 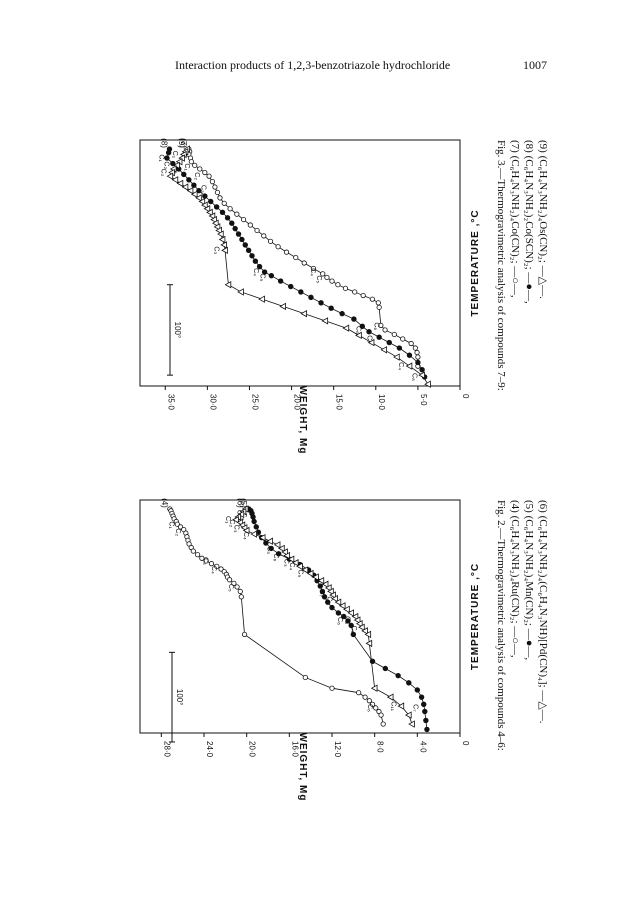 I want to click on weight-axis-title: WEIGHT, Mg, so click(x=302, y=767).